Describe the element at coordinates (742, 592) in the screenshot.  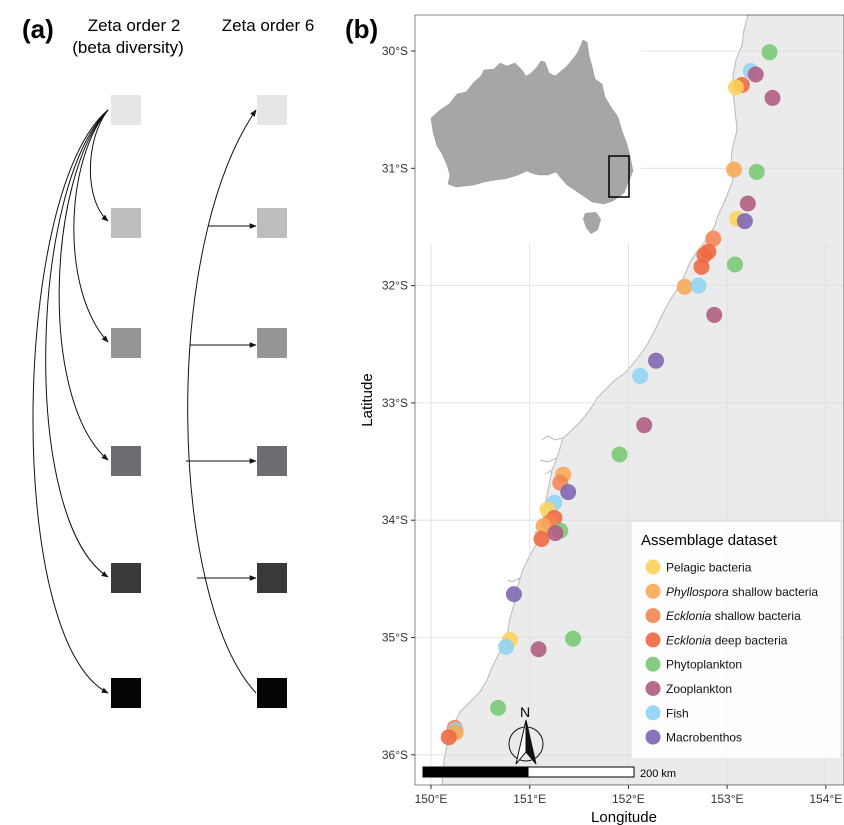
I see `legend-label-phyllospora: Phyllospora shallow bacteria` at that location.